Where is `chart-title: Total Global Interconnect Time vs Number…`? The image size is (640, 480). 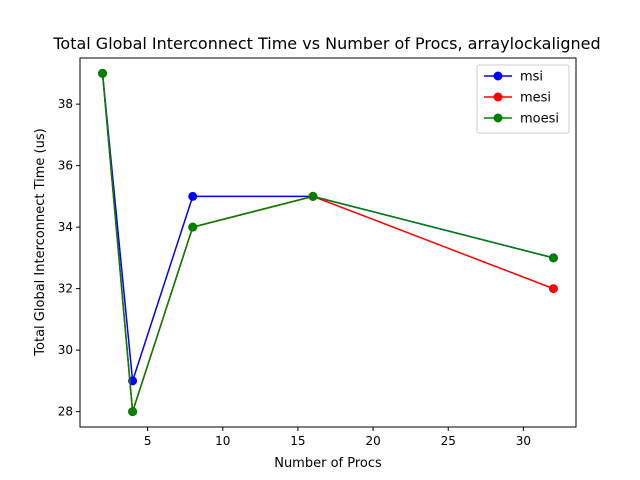
chart-title: Total Global Interconnect Time vs Number… is located at coordinates (326, 43).